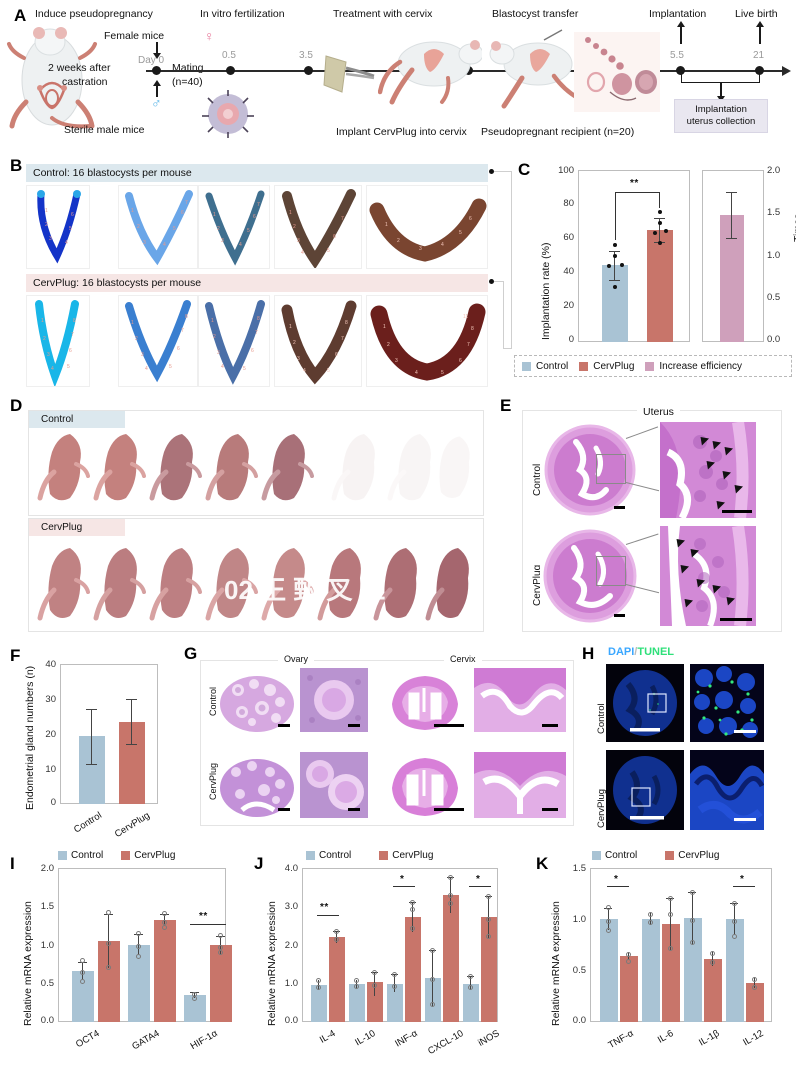 The width and height of the screenshot is (796, 1066). What do you see at coordinates (413, 917) in the screenshot?
I see `panel-j-err-infa-cervplug` at bounding box center [413, 917].